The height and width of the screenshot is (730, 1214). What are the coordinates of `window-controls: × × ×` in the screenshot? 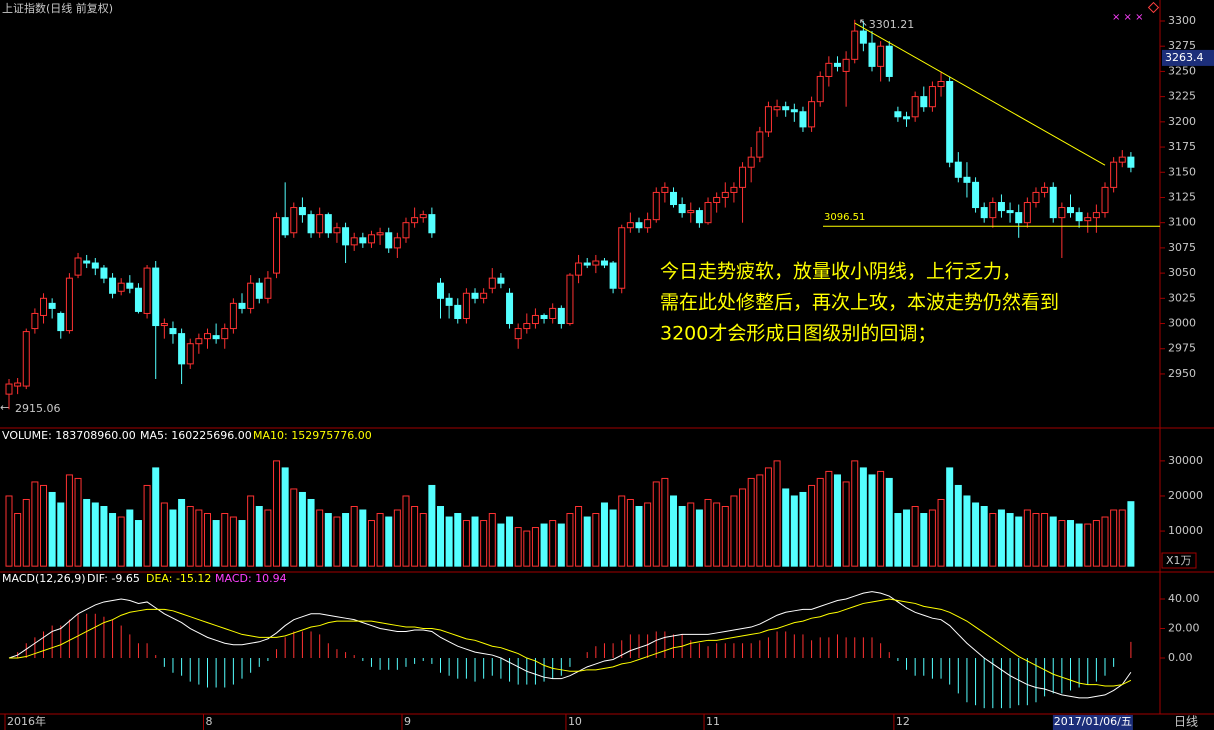 It's located at (1128, 17).